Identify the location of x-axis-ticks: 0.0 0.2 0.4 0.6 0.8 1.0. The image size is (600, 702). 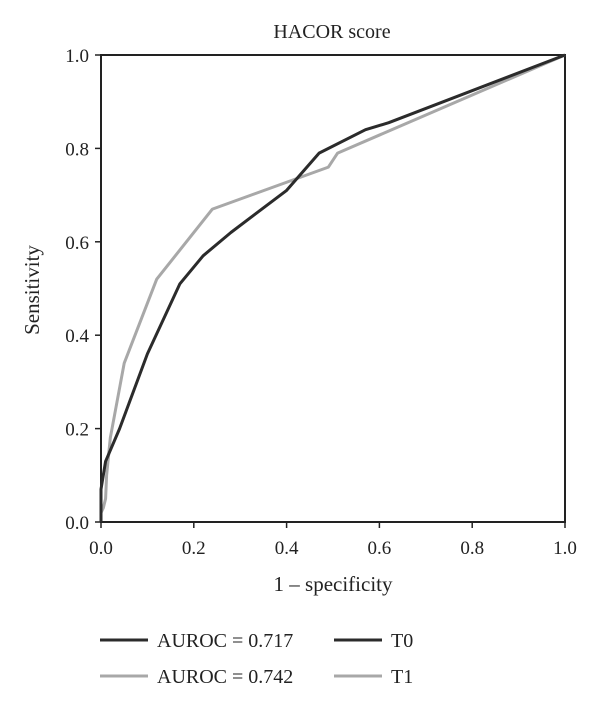
(333, 540).